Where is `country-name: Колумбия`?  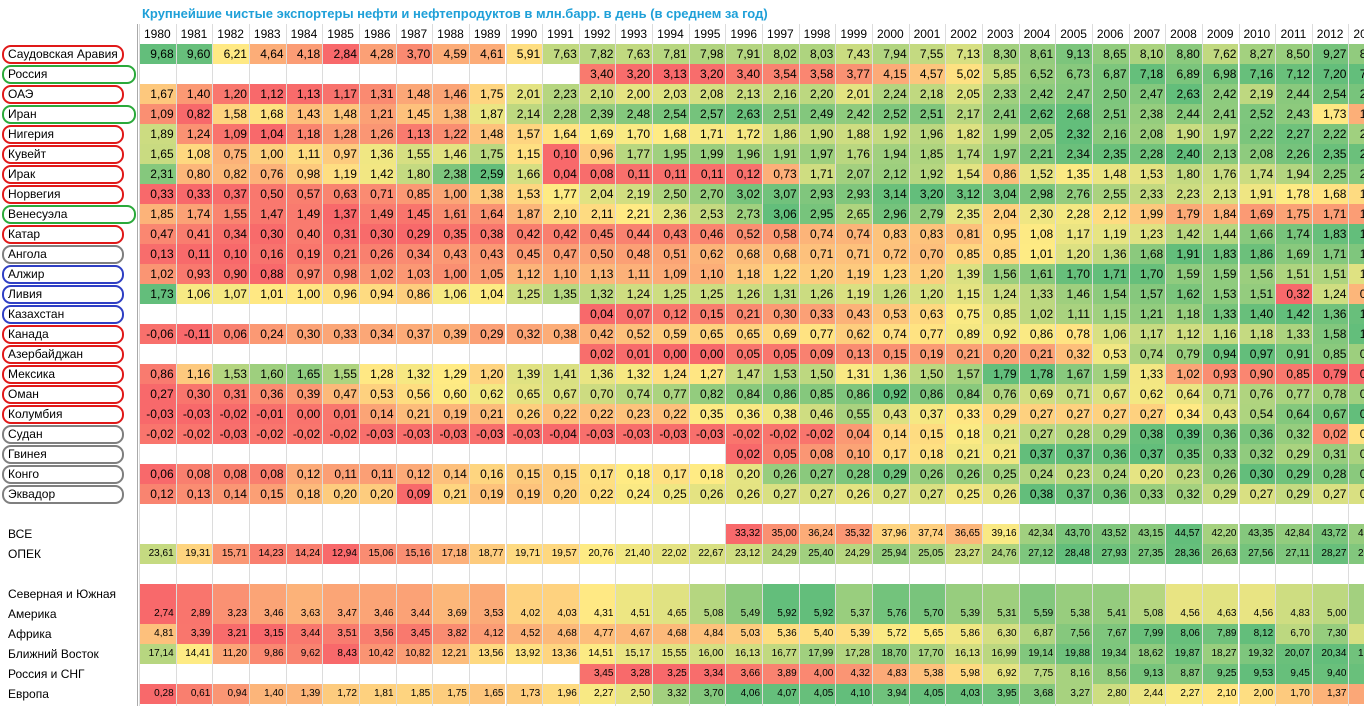
country-name: Колумбия is located at coordinates (35, 414).